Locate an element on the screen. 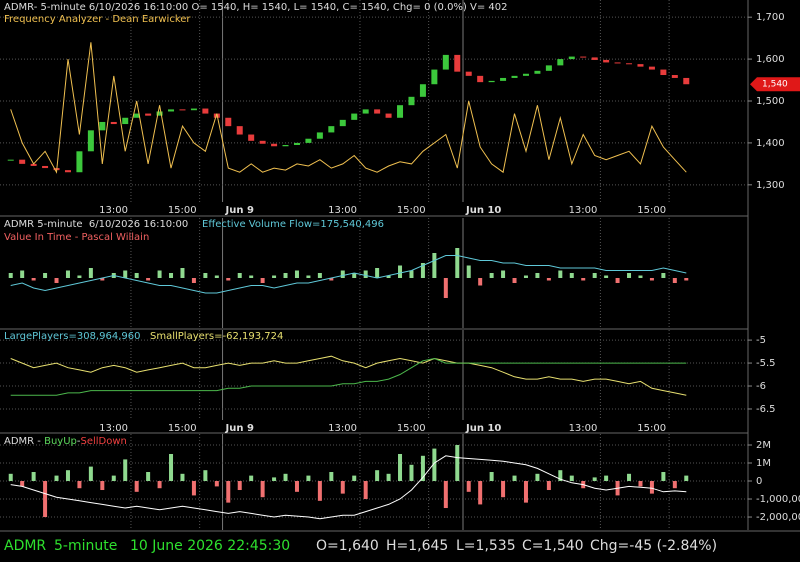  status-change: Chg=-45 (-2.84%) is located at coordinates (653, 546).